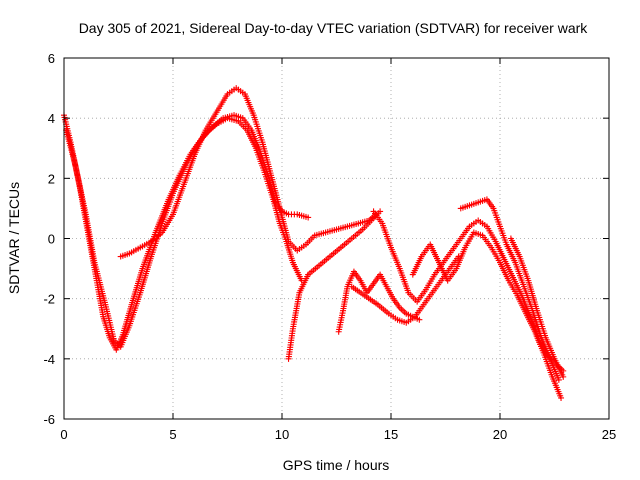 This screenshot has width=640, height=480. I want to click on x-tick-label: 25, so click(609, 434).